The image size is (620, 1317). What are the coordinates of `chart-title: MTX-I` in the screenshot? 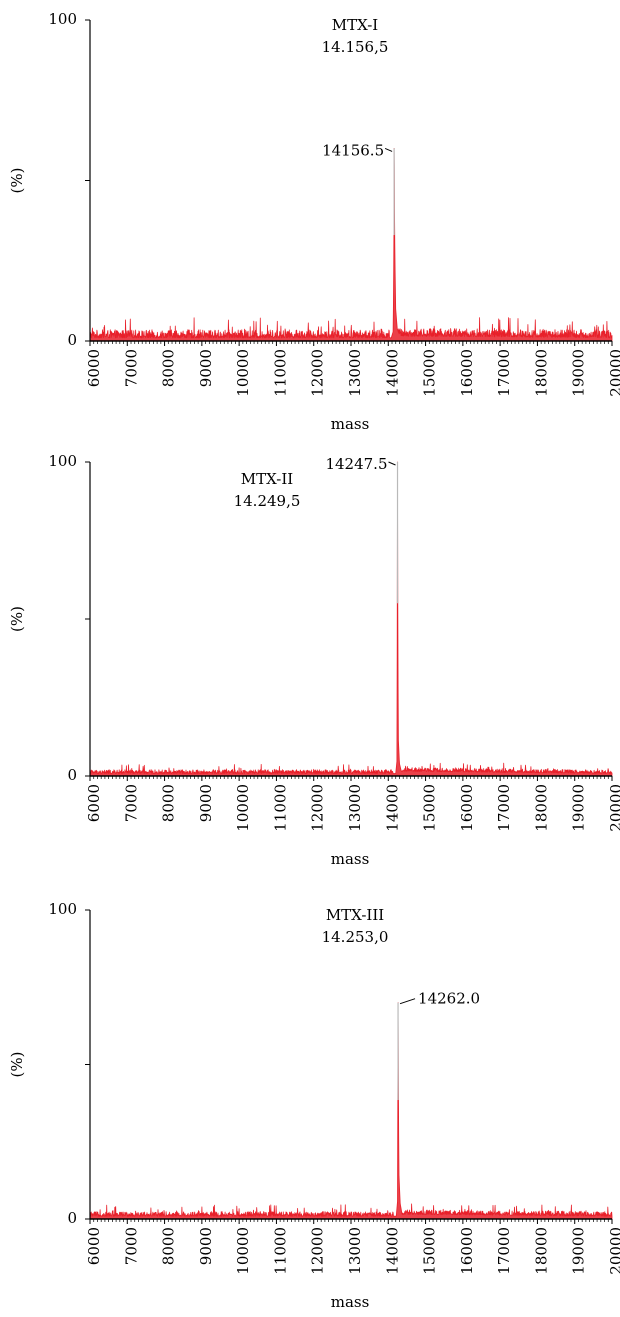 It's located at (355, 25).